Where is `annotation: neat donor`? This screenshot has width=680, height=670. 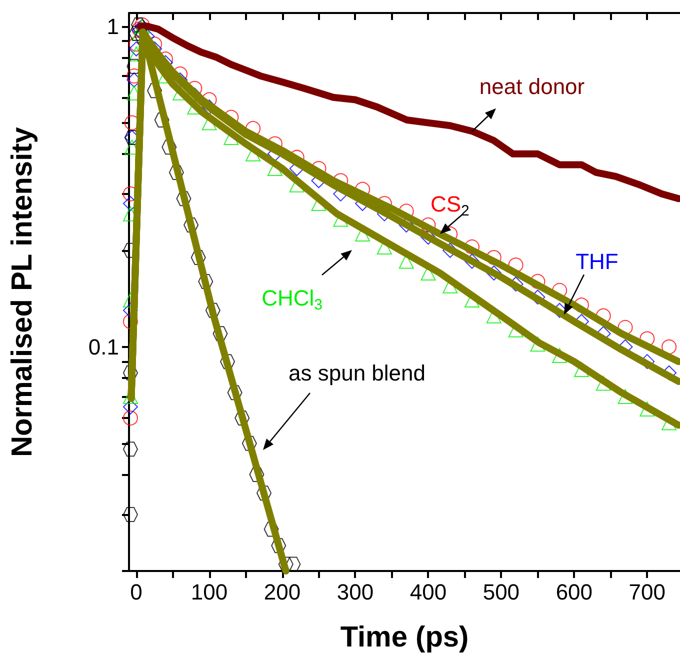
annotation: neat donor is located at coordinates (532, 86).